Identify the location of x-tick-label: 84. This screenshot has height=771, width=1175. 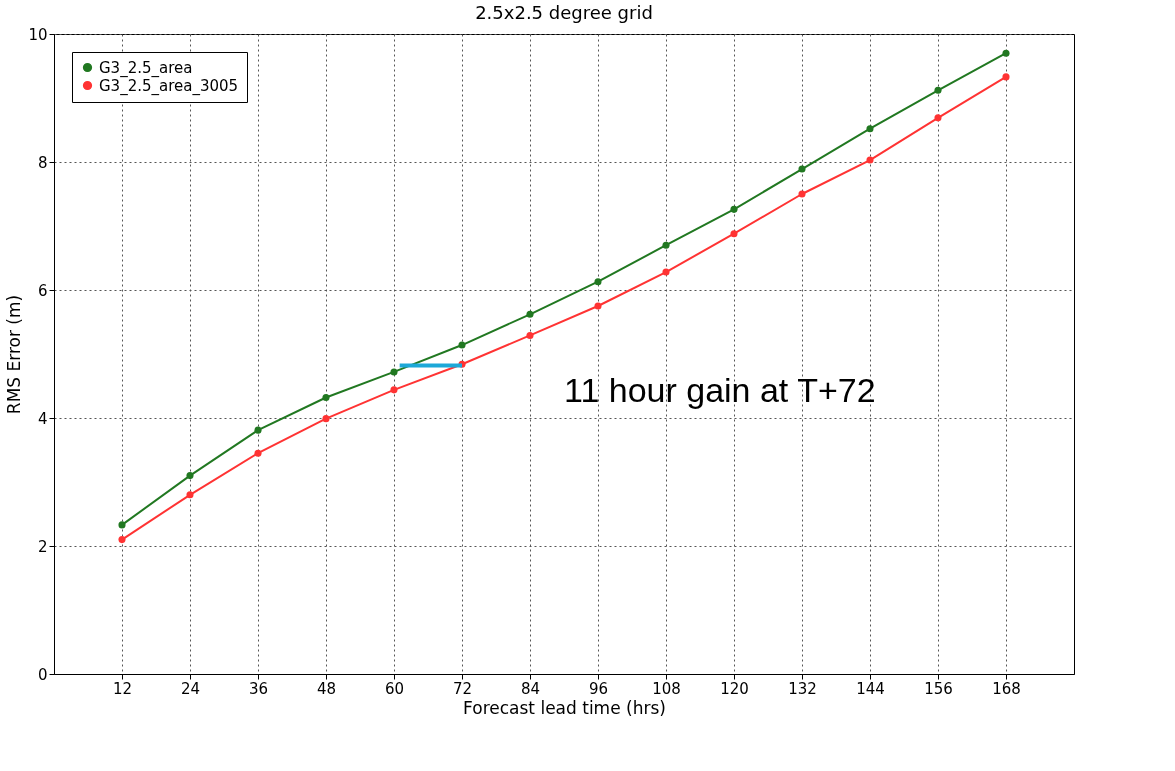
(530, 688).